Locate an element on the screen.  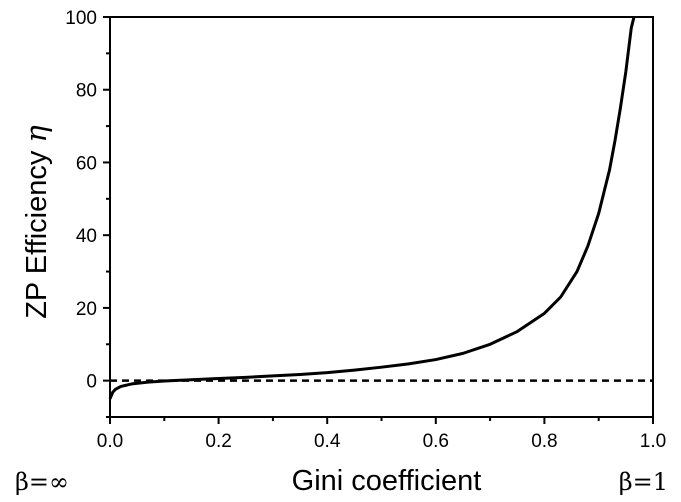
y-tick-label: 60 is located at coordinates (86, 163).